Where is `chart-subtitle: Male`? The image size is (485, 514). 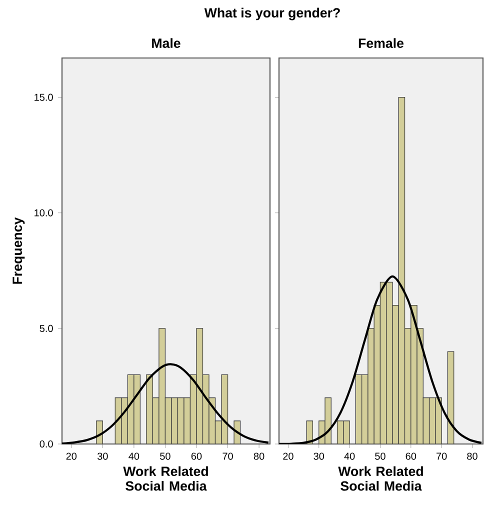 chart-subtitle: Male is located at coordinates (166, 43).